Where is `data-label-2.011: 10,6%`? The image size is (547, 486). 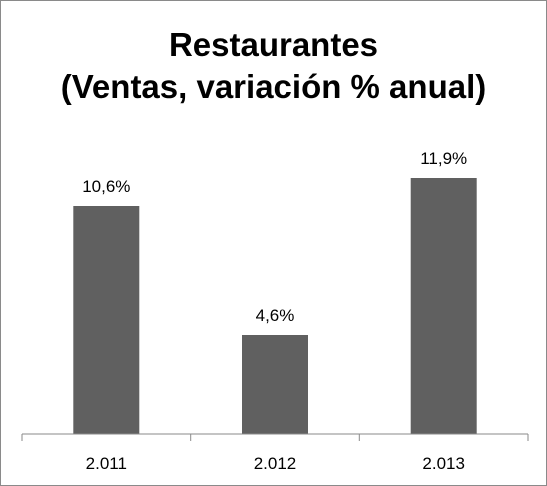
data-label-2.011: 10,6% is located at coordinates (106, 186).